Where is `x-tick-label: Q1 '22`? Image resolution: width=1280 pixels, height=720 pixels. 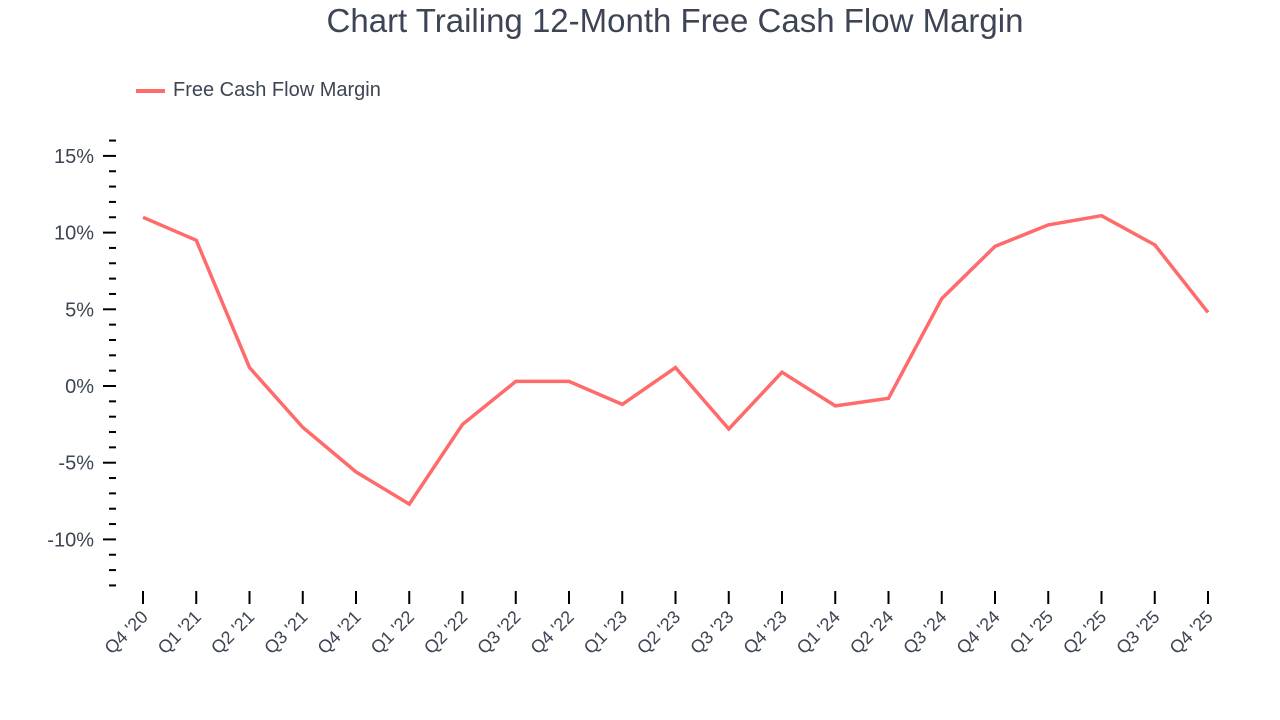 x-tick-label: Q1 '22 is located at coordinates (392, 632).